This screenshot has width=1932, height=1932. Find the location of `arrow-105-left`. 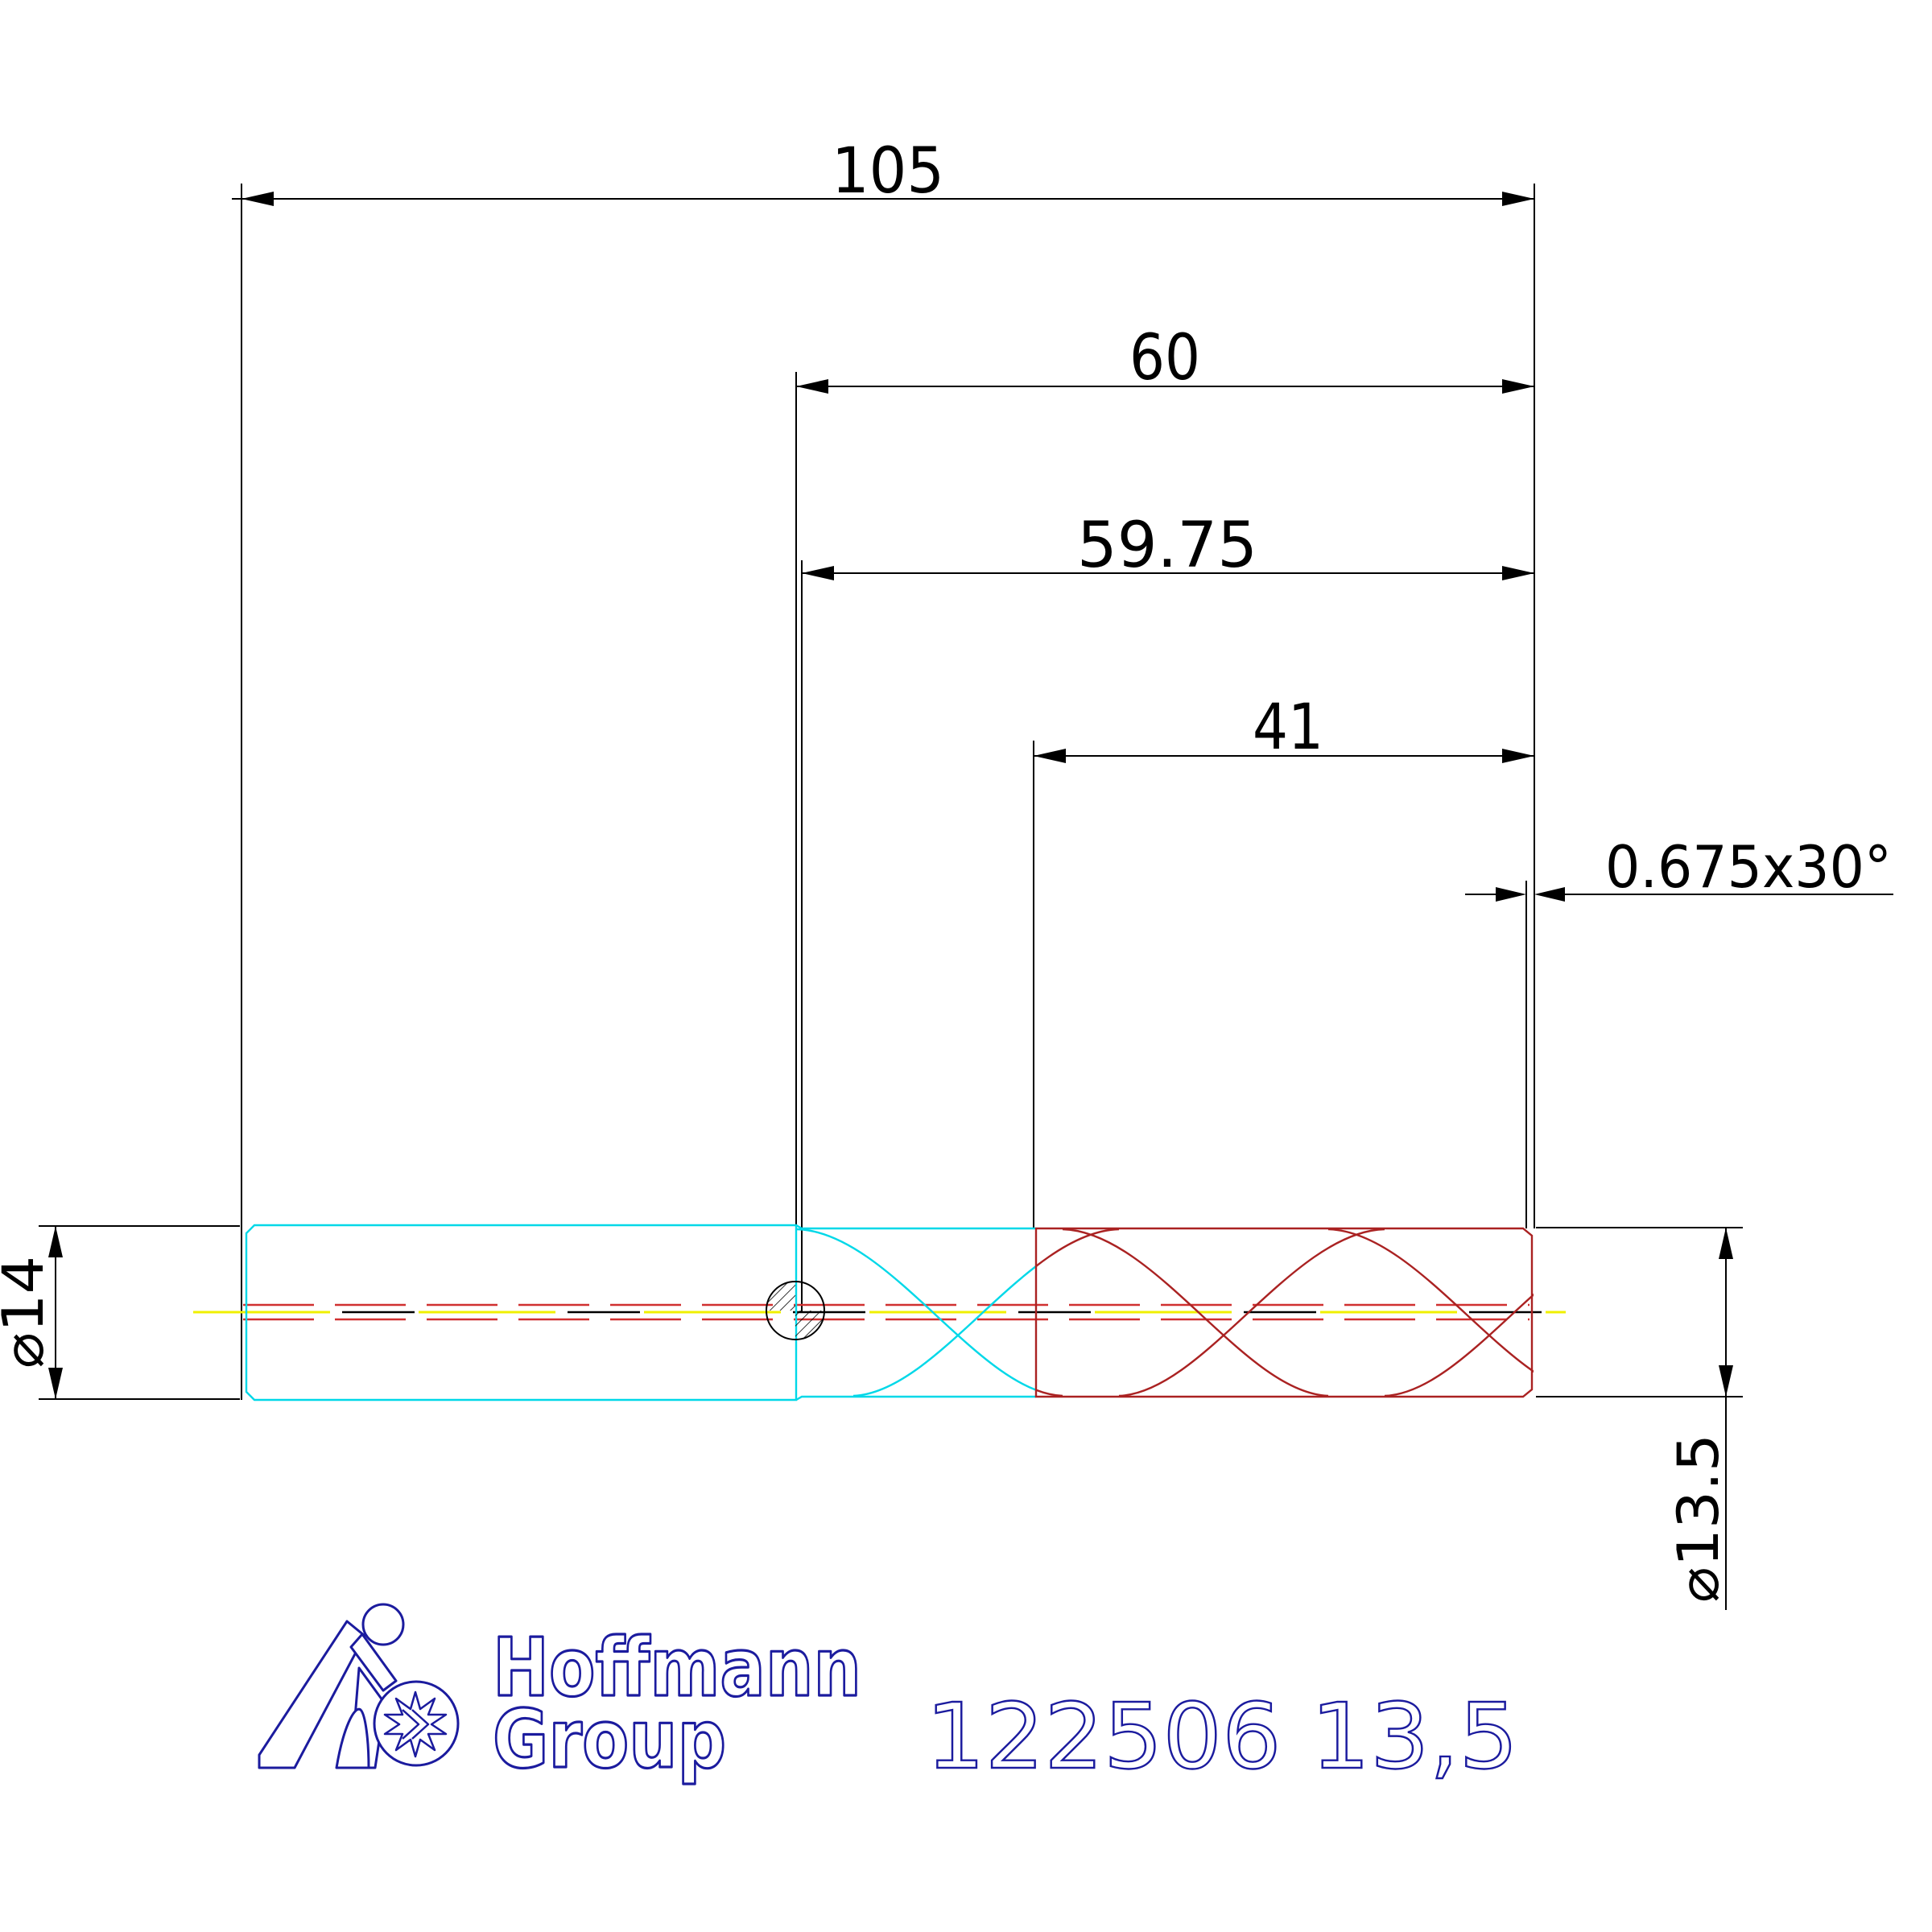

arrow-105-left is located at coordinates (258, 199).